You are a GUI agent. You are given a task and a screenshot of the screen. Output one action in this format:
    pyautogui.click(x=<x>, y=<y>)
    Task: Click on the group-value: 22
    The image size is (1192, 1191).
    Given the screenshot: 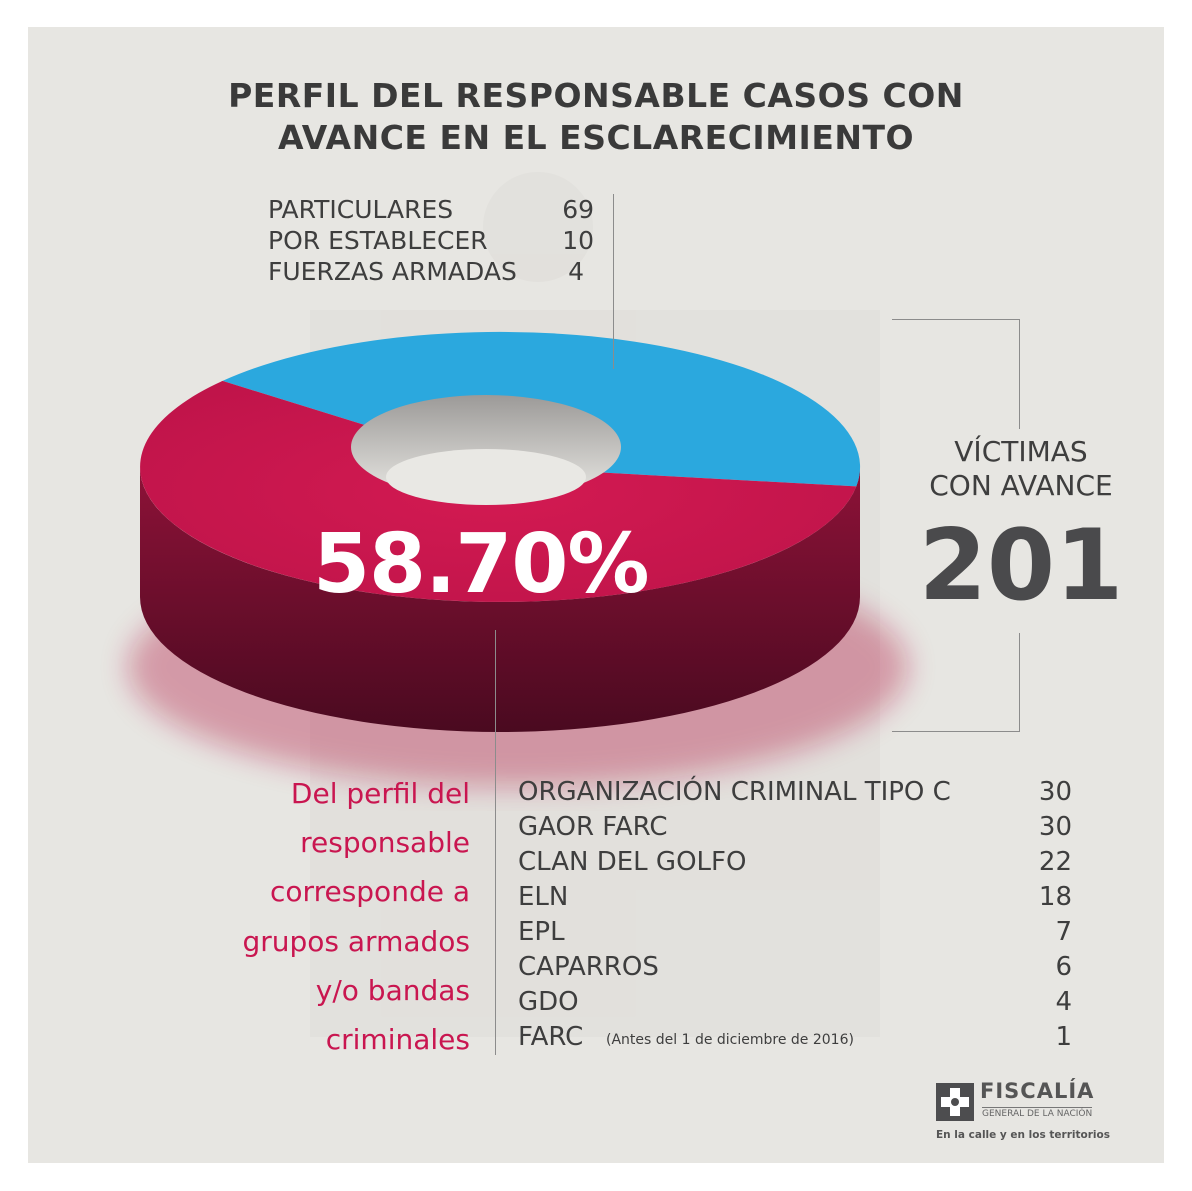 What is the action you would take?
    pyautogui.click(x=1055, y=862)
    